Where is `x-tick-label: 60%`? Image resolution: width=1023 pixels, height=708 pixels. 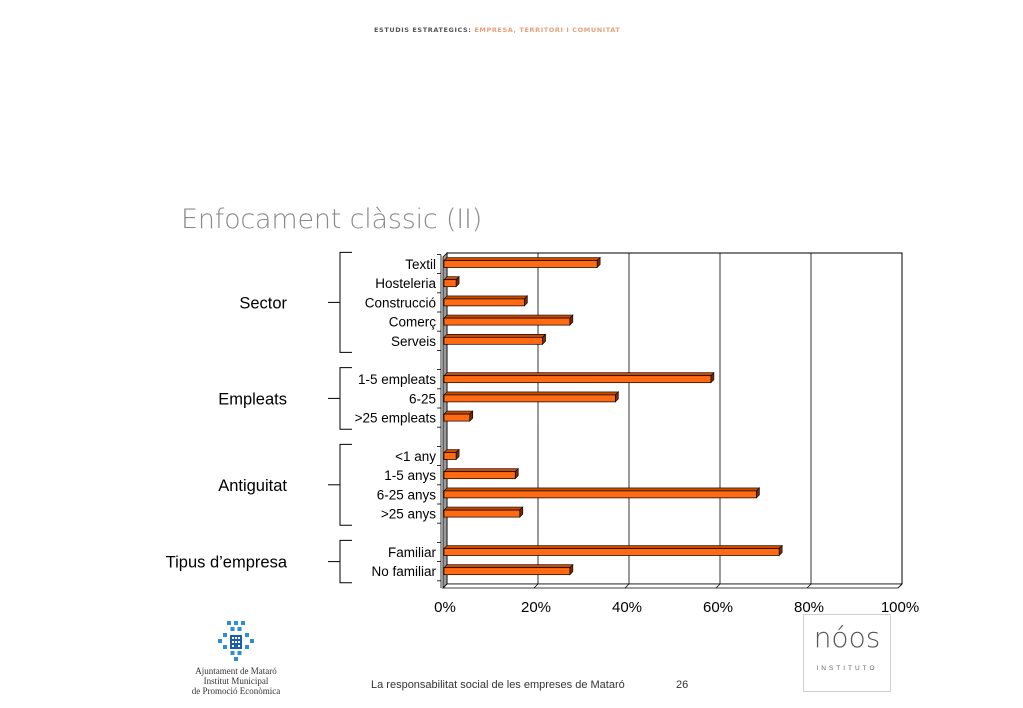 x-tick-label: 60% is located at coordinates (718, 607).